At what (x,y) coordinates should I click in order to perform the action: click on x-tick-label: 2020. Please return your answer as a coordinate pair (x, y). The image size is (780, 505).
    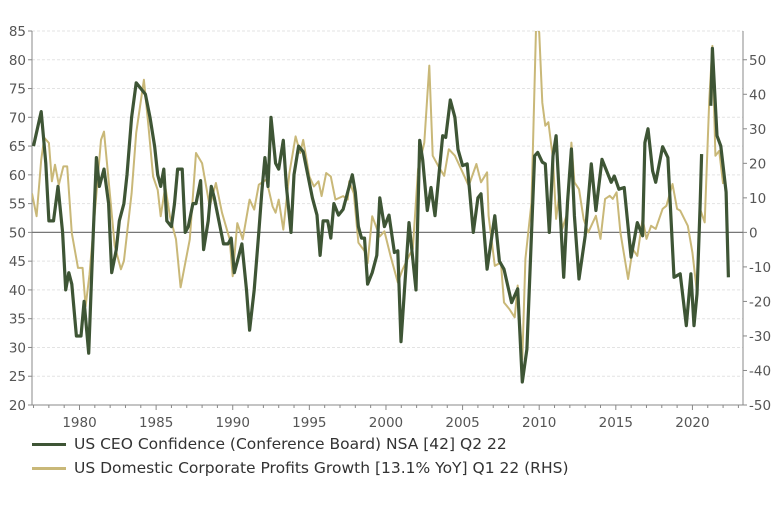
    Looking at the image, I should click on (692, 423).